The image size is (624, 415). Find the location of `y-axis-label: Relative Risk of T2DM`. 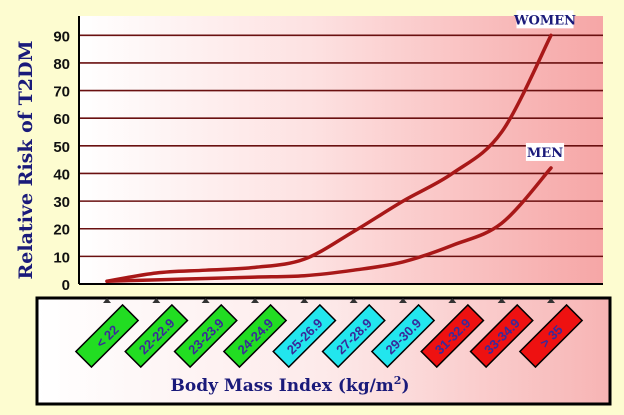

y-axis-label: Relative Risk of T2DM is located at coordinates (26, 160).